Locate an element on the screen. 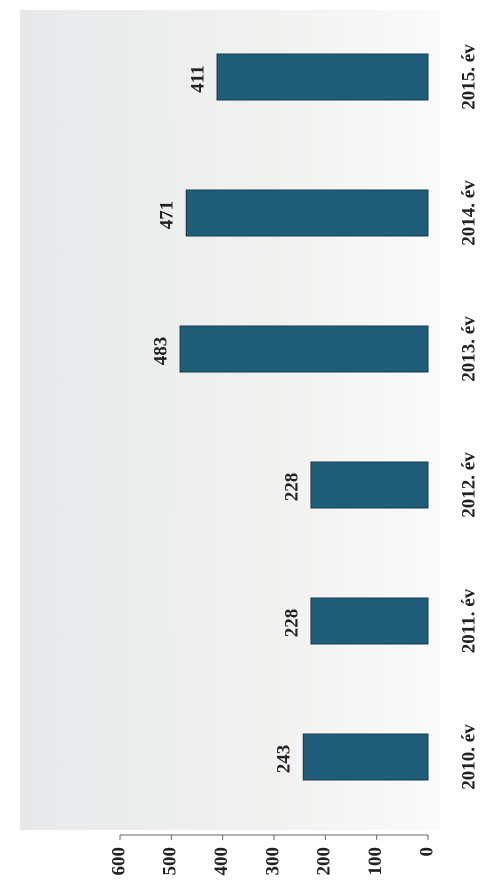  y-tick-label: 100 is located at coordinates (375, 861).